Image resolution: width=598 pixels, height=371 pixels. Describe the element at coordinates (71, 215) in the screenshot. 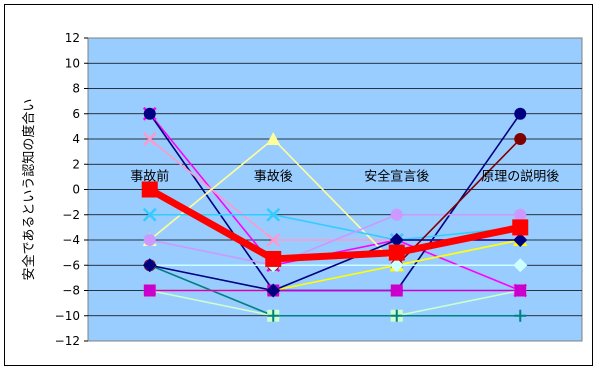

I see `y-tick-label: −2` at that location.